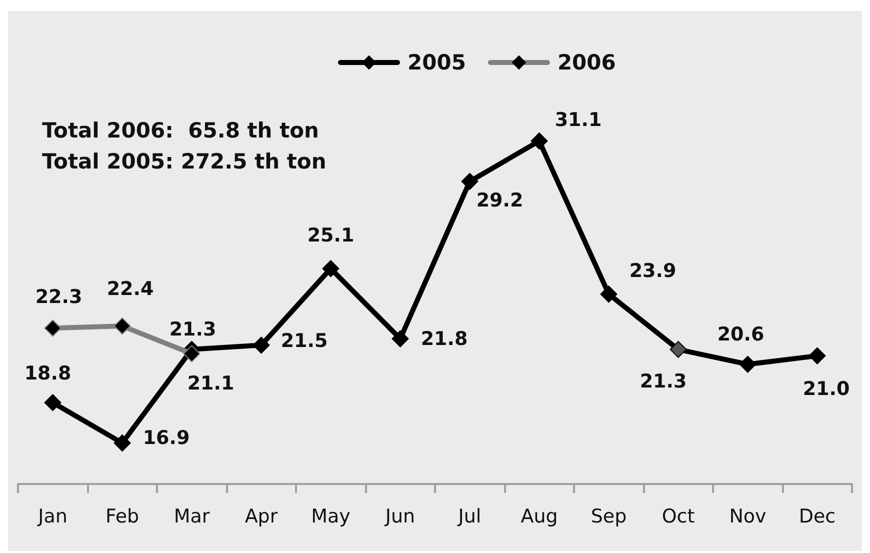  Describe the element at coordinates (166, 438) in the screenshot. I see `data-label: 16.9` at that location.